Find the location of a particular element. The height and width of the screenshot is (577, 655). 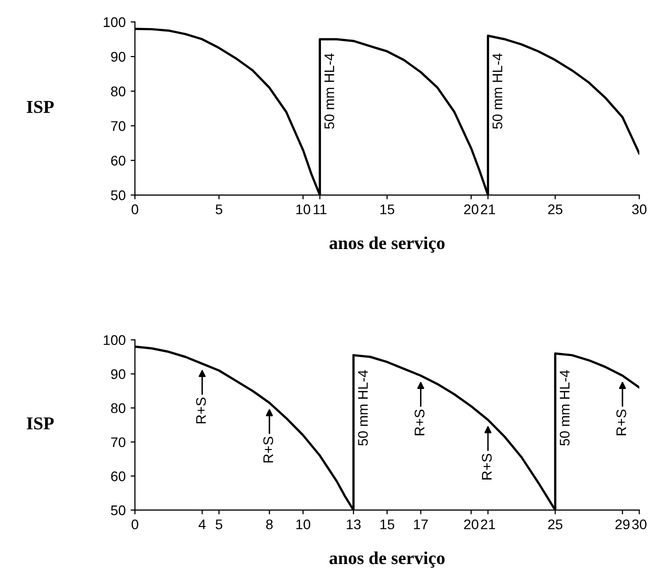

x-tick-label: 4 is located at coordinates (202, 525).